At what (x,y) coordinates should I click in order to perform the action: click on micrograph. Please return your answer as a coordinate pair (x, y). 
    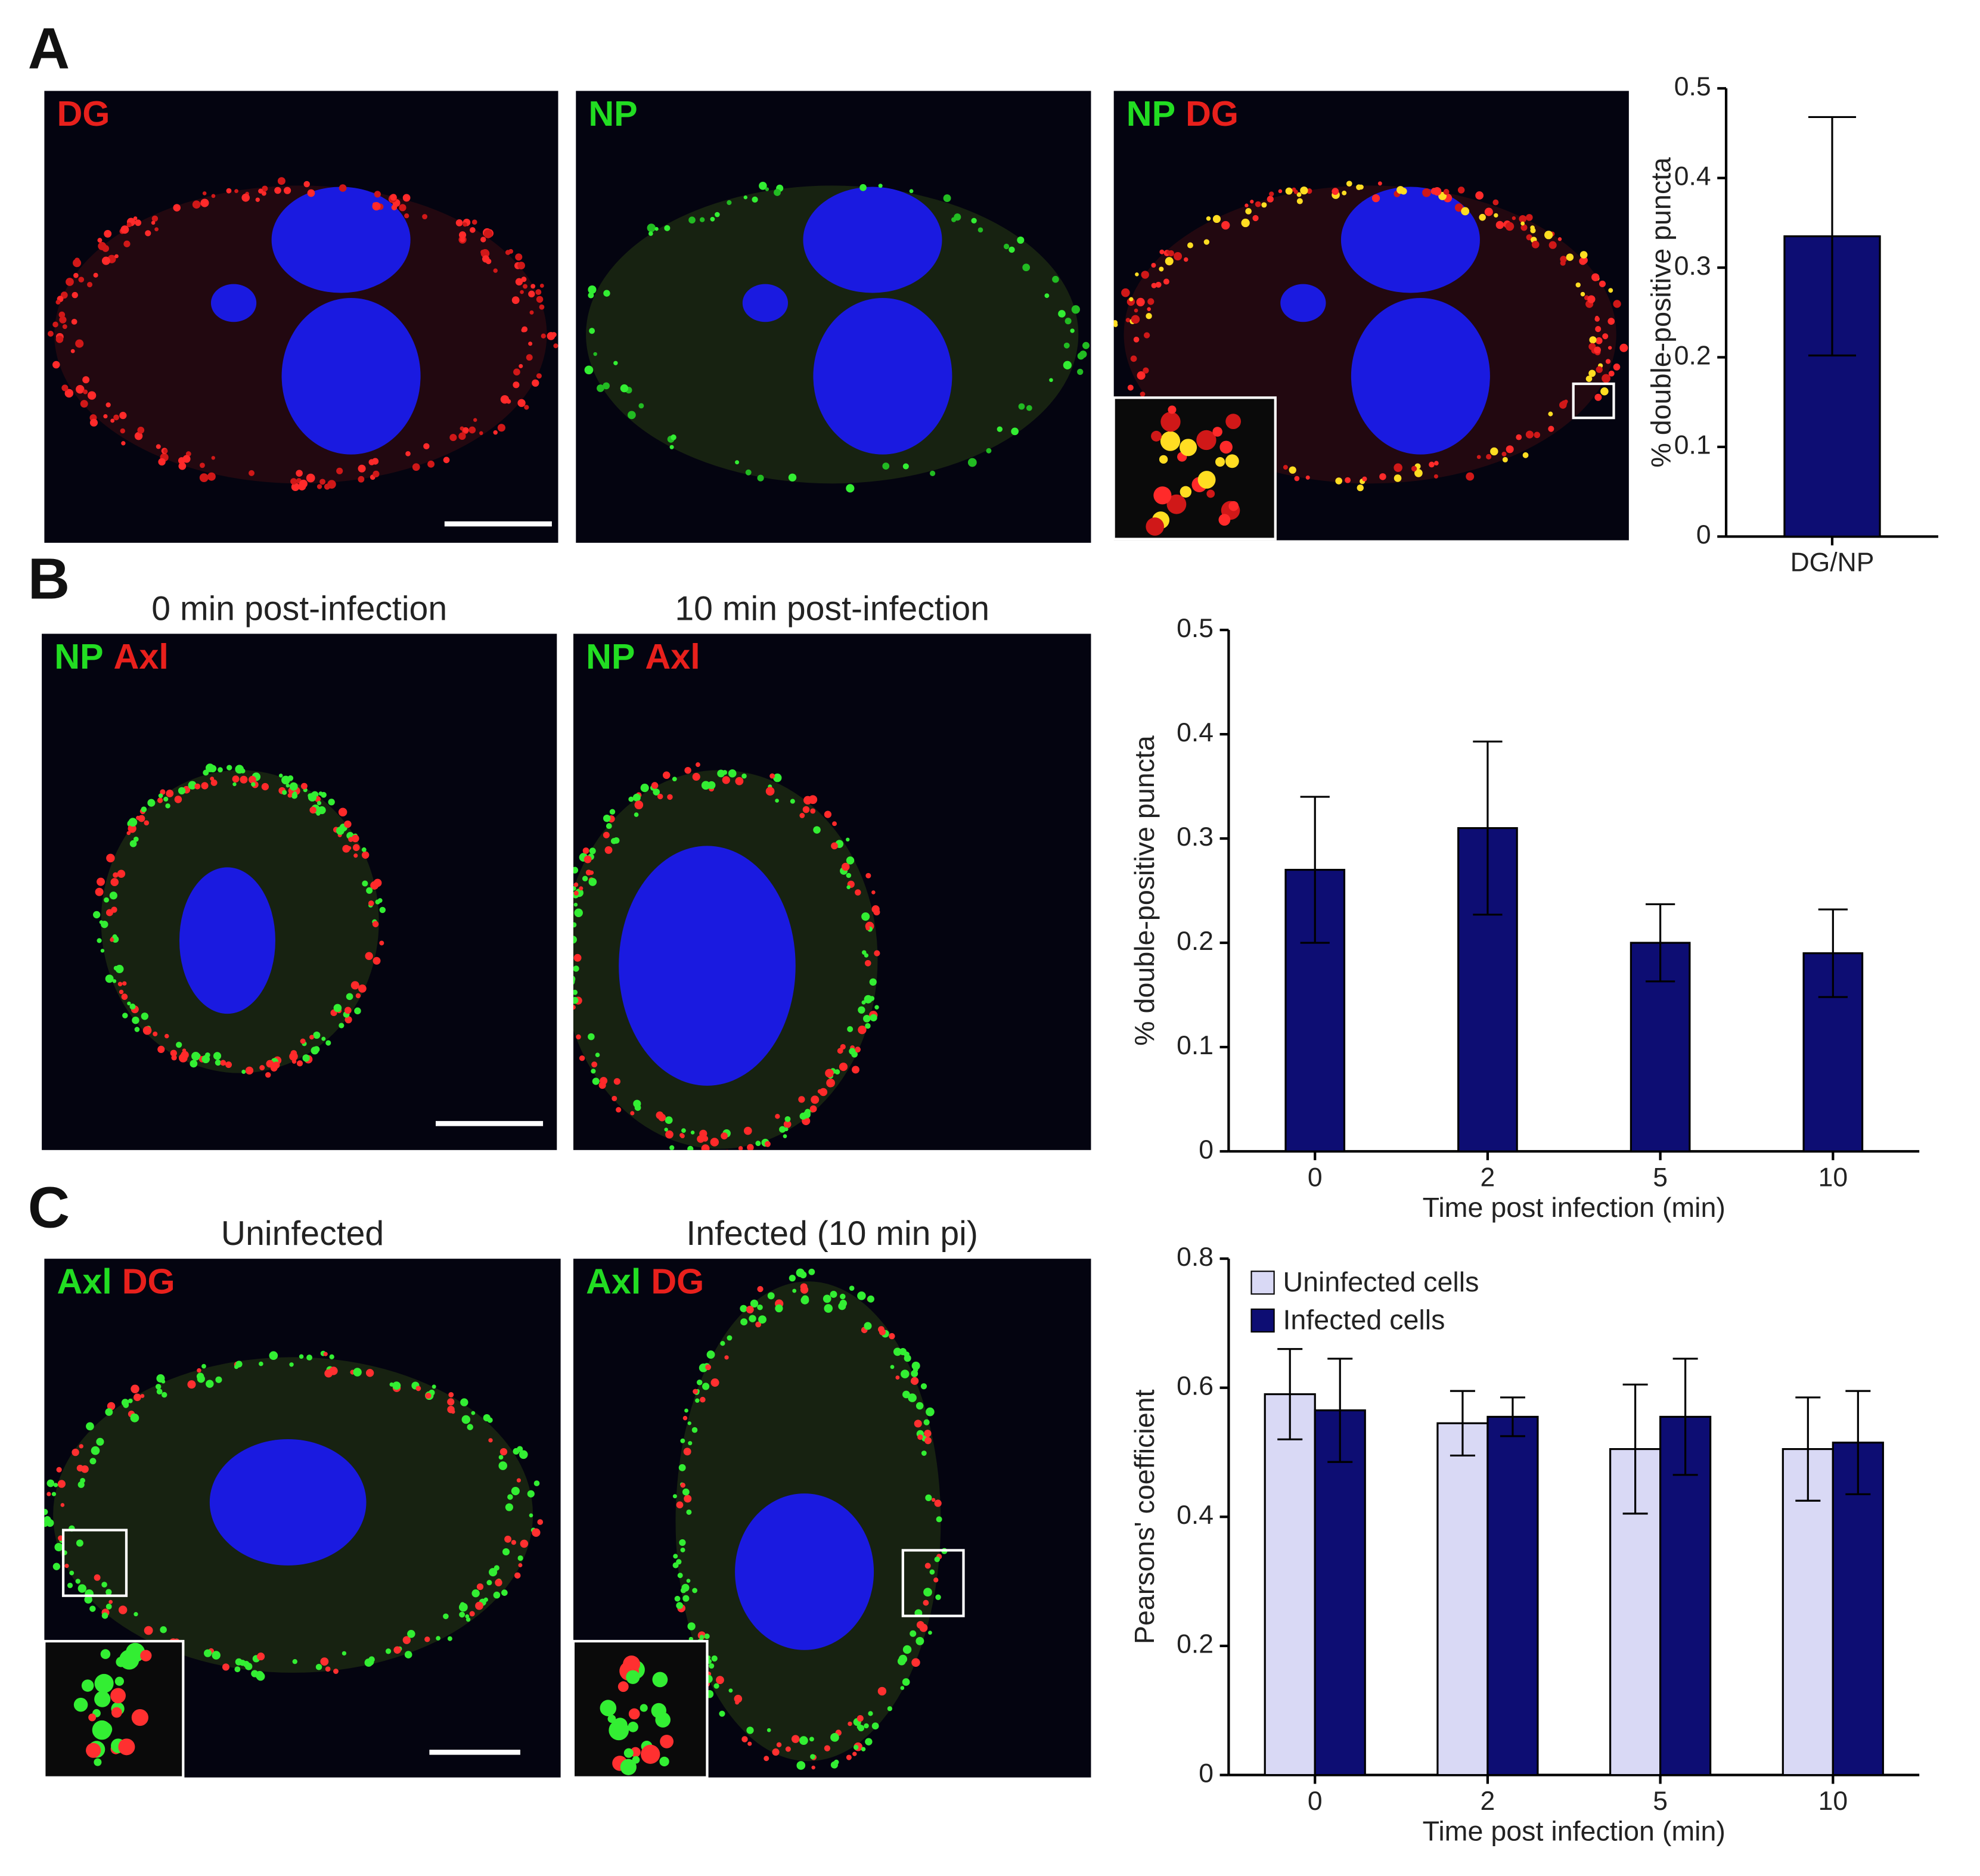
    Looking at the image, I should click on (834, 317).